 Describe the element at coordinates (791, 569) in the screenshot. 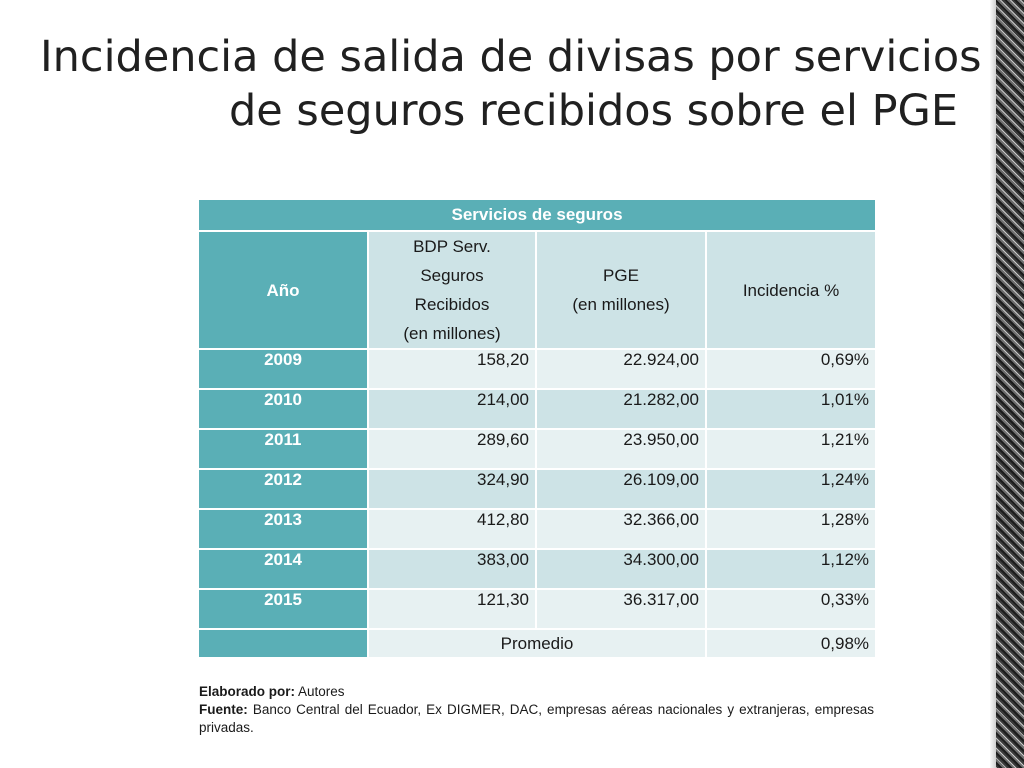

I see `cell-incidence: 1,12%` at that location.